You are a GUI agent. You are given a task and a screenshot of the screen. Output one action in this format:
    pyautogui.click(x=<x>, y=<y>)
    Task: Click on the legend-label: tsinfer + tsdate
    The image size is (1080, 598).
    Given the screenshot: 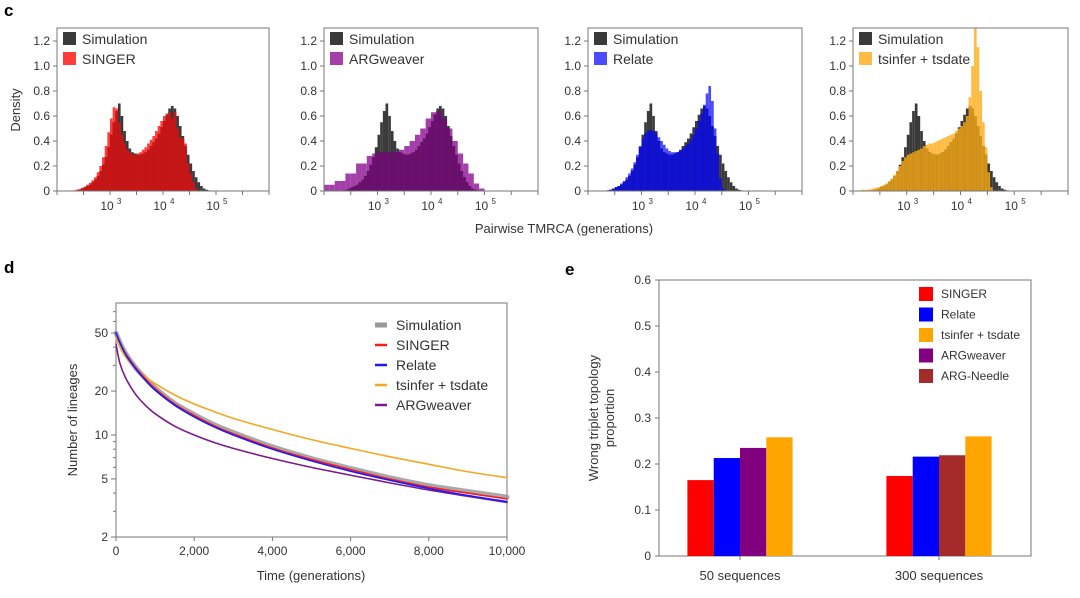 What is the action you would take?
    pyautogui.click(x=442, y=385)
    